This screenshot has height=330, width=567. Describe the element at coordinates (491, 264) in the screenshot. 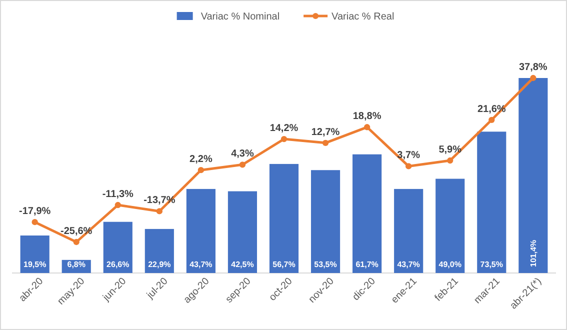

I see `data-label: 73,5%` at that location.